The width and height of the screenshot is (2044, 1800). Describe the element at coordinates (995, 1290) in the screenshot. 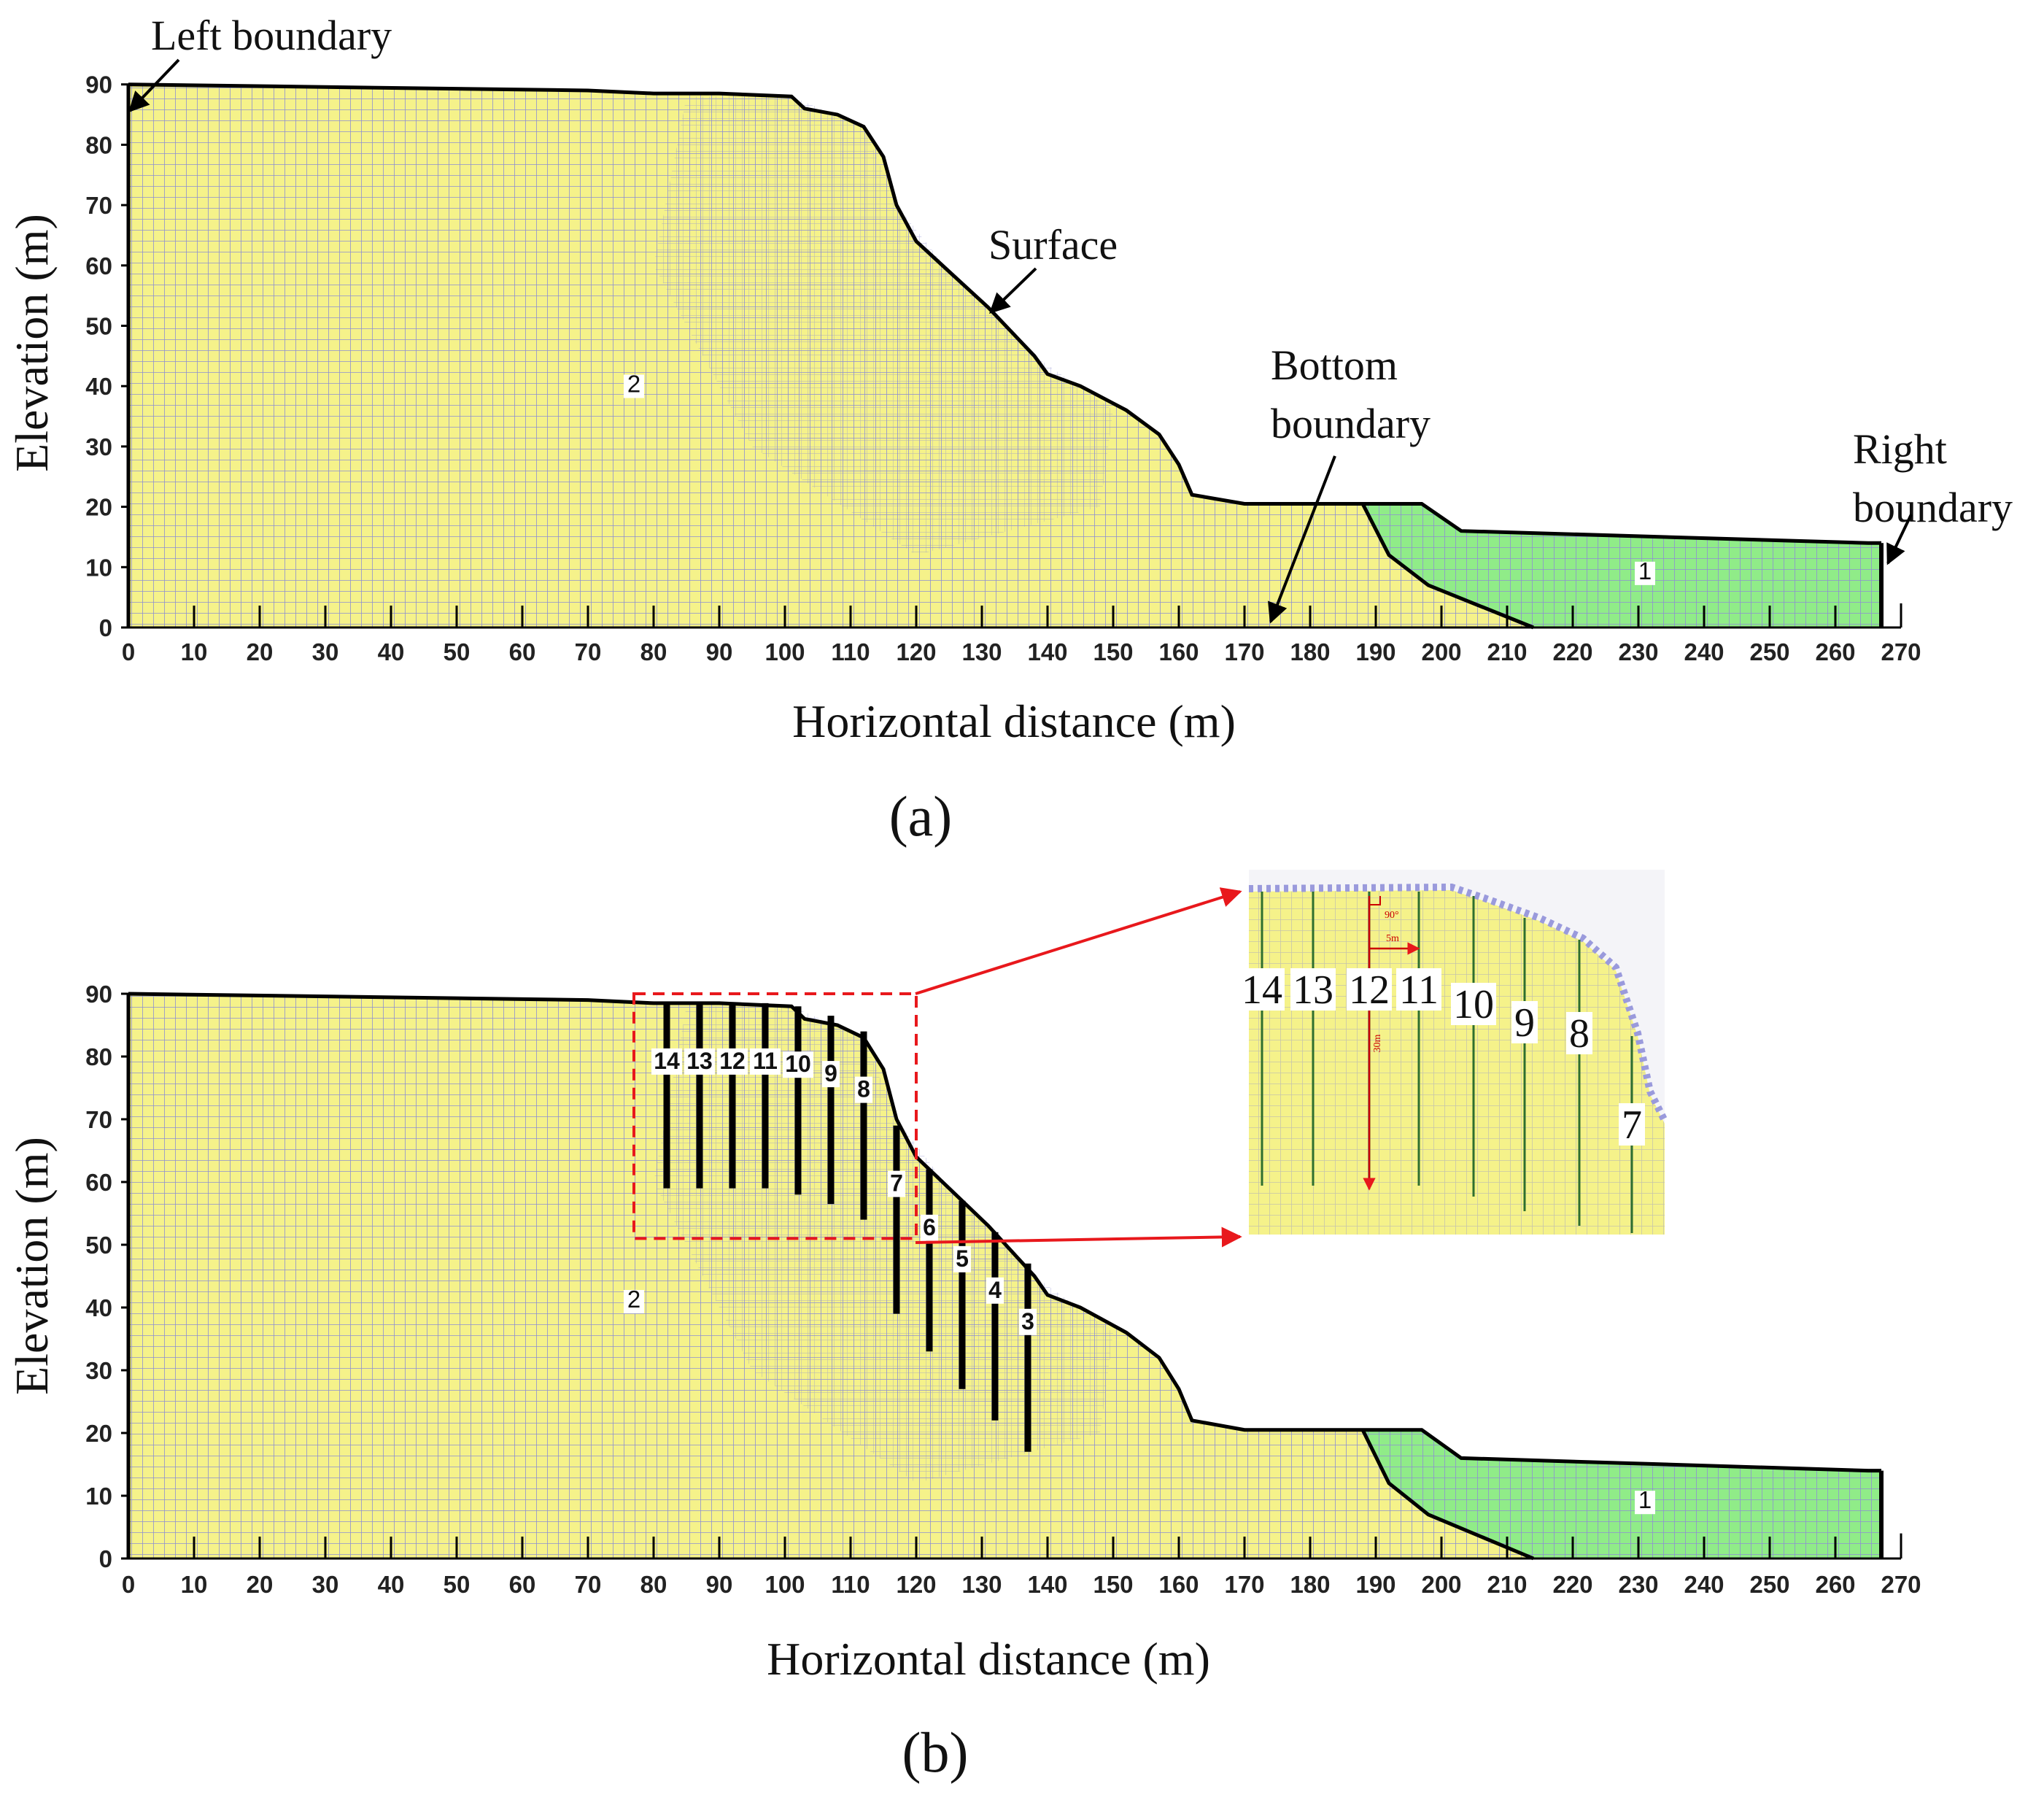

I see `pile-label: 4` at that location.